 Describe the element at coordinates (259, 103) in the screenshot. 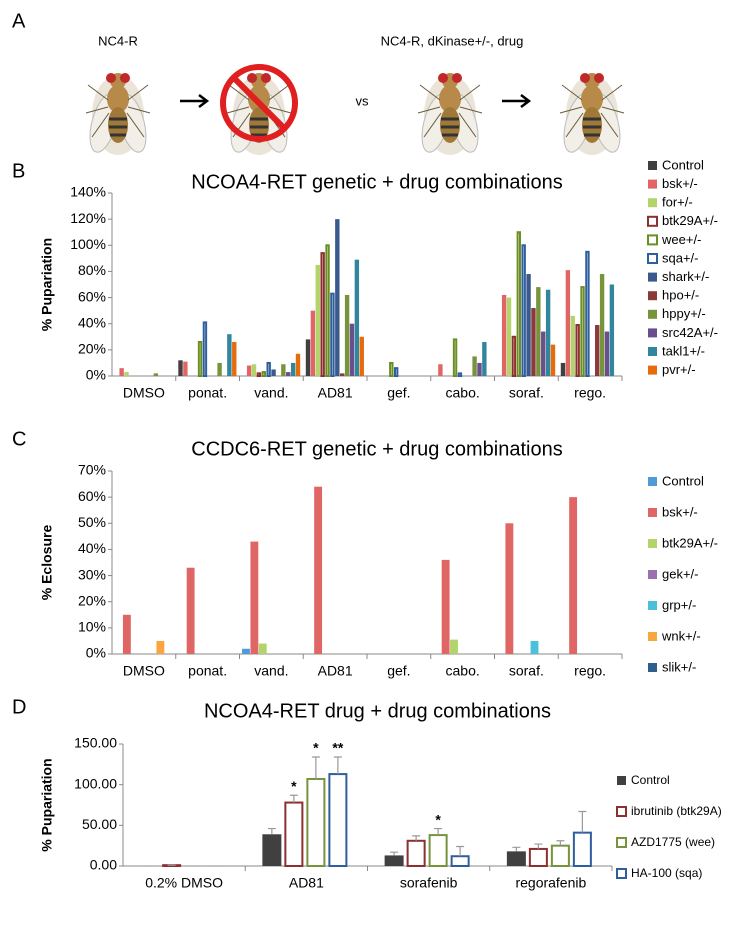

I see `no-sign` at that location.